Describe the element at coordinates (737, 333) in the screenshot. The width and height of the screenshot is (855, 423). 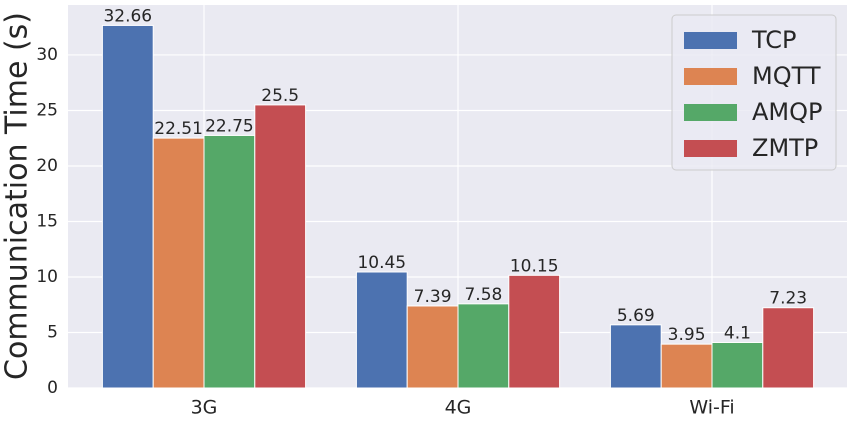
I see `value-label: 4.1` at that location.